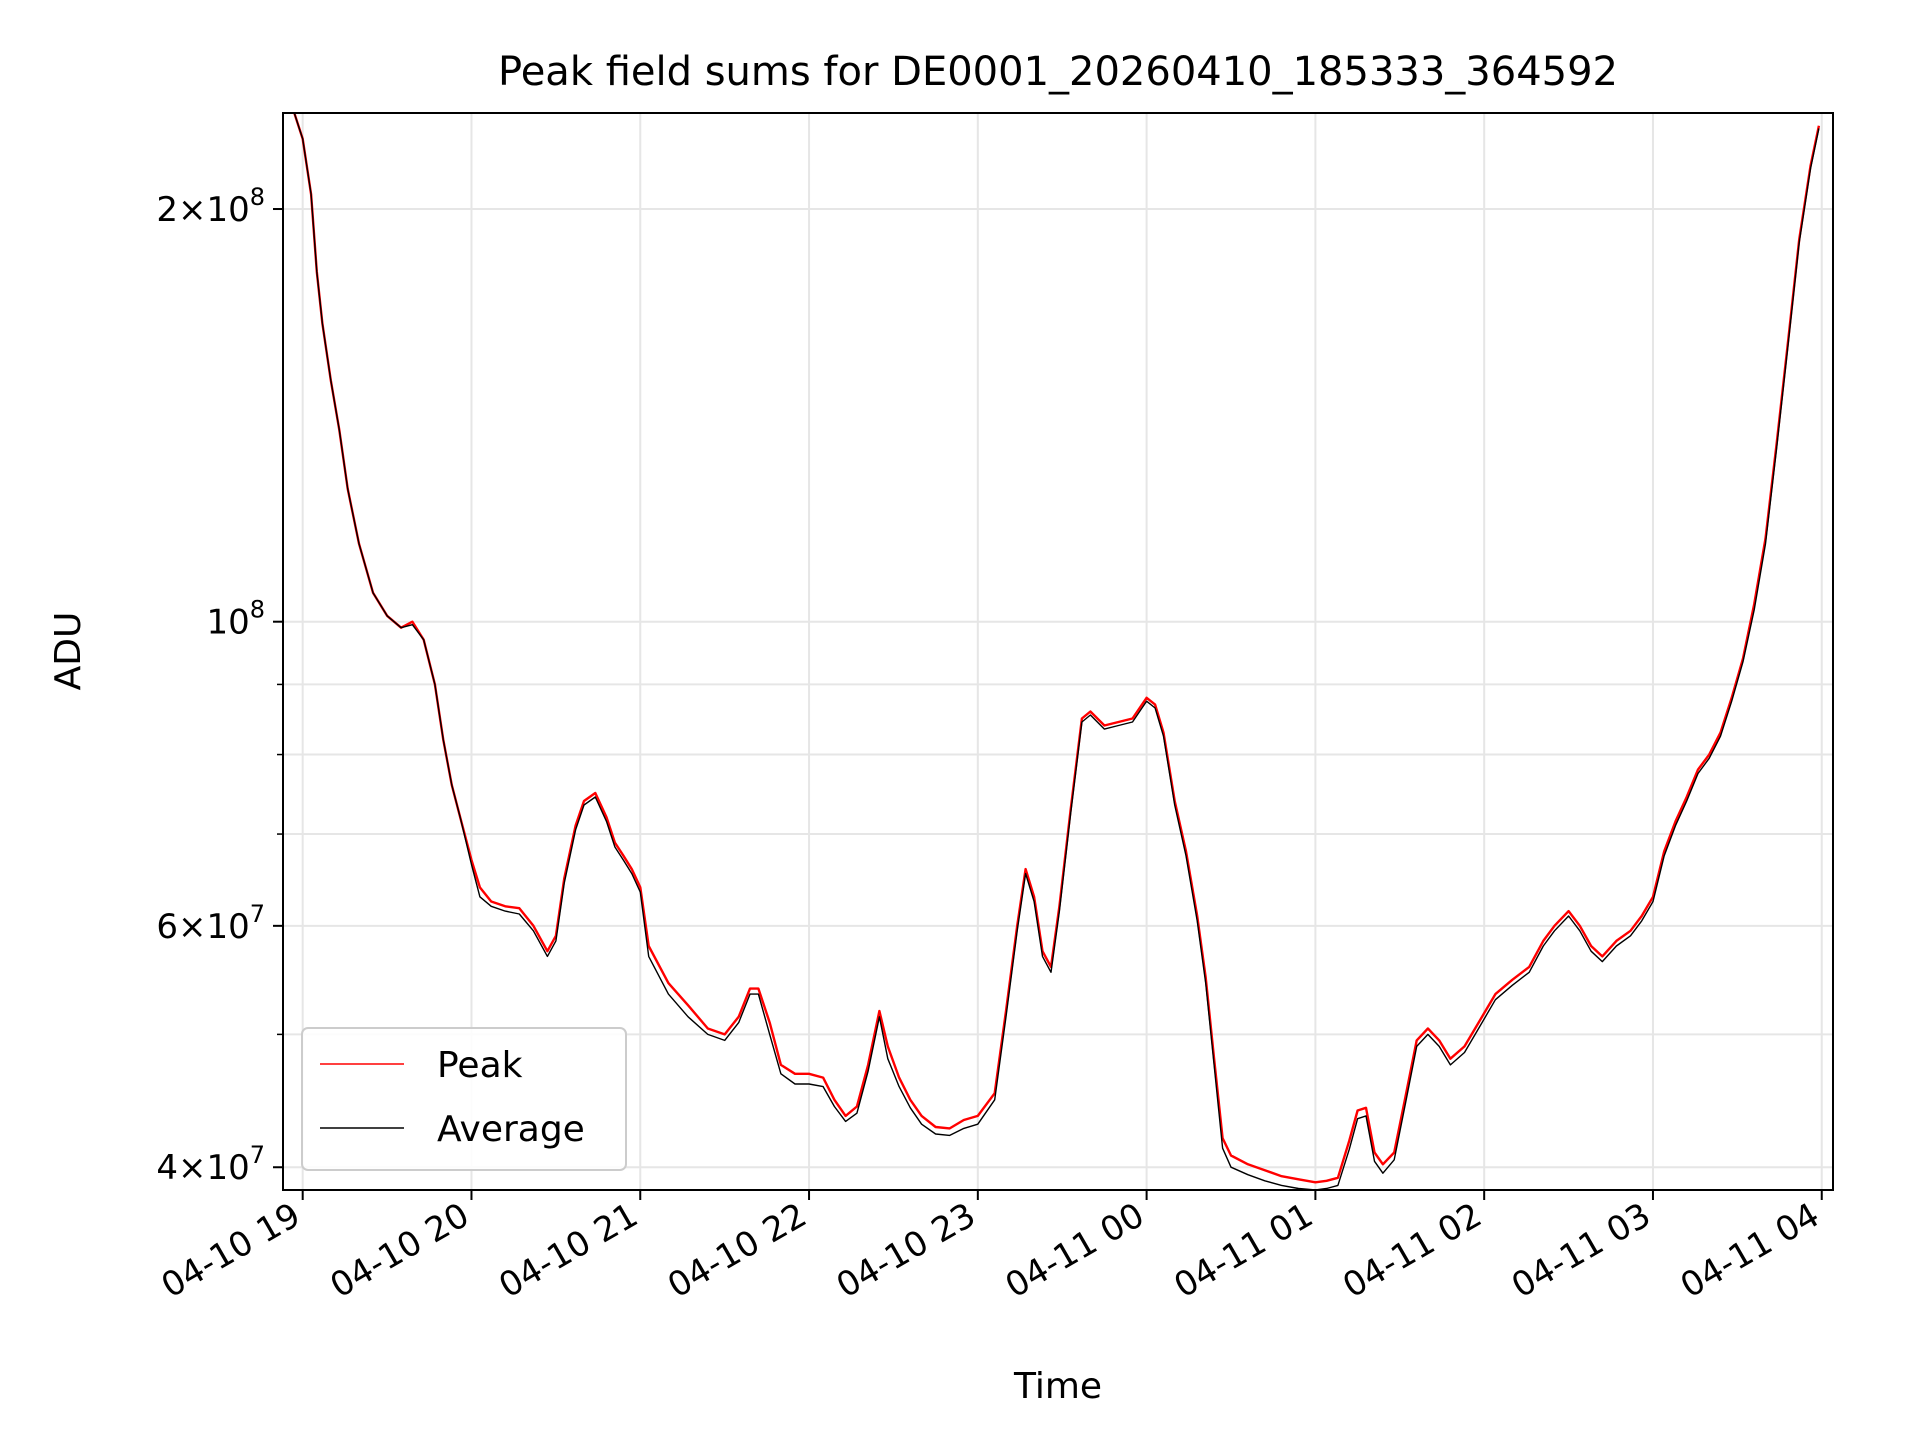 The height and width of the screenshot is (1440, 1920). I want to click on y-tick-label: 6×107, so click(210, 923).